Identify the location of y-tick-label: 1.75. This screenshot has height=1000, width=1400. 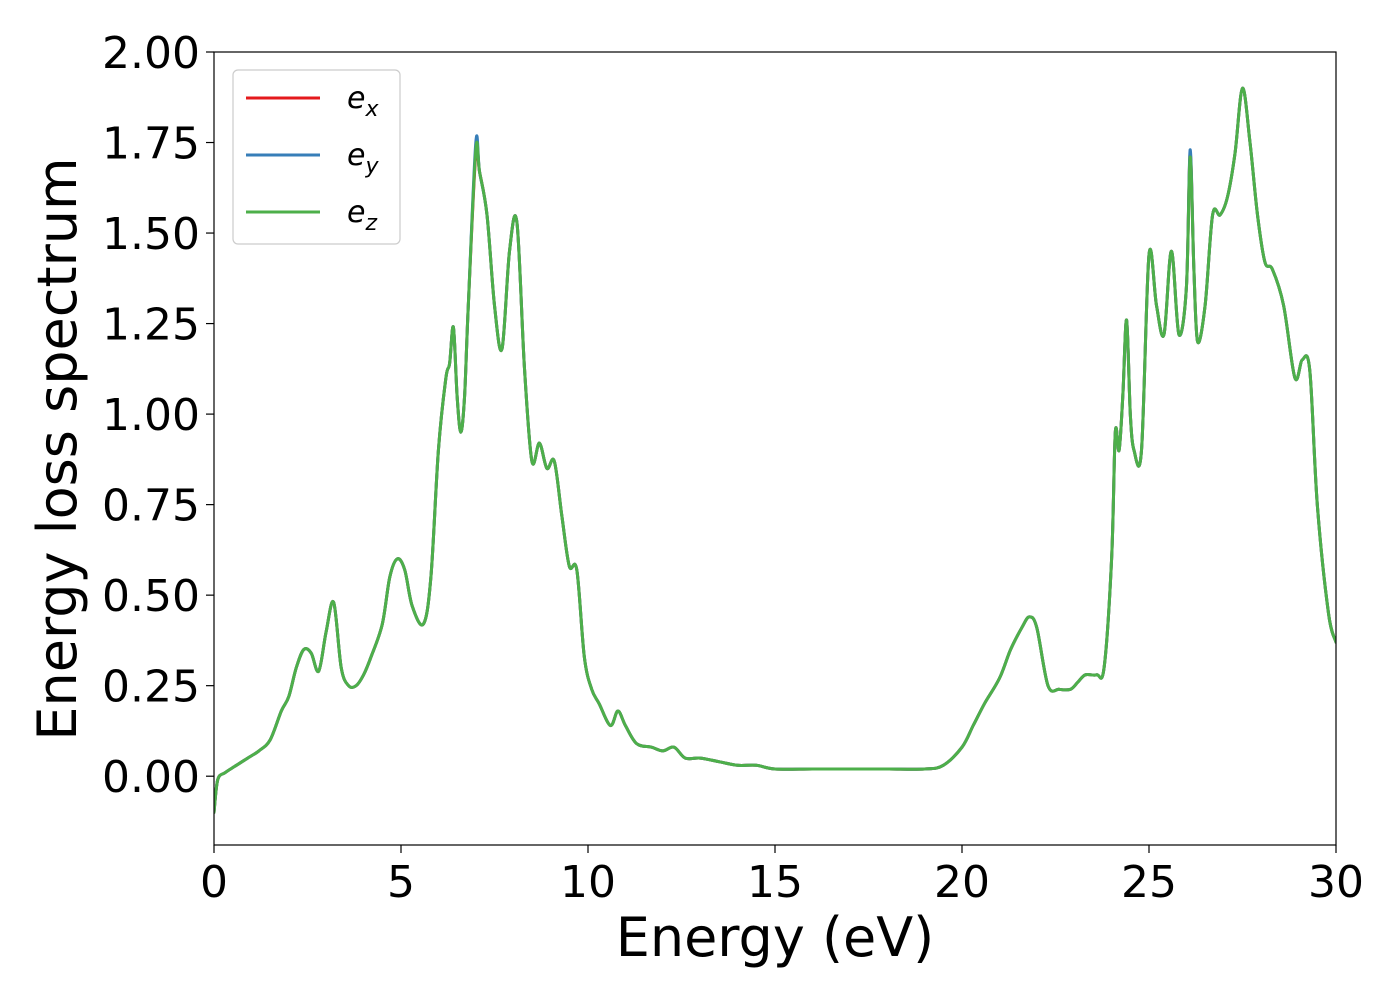
(151, 144).